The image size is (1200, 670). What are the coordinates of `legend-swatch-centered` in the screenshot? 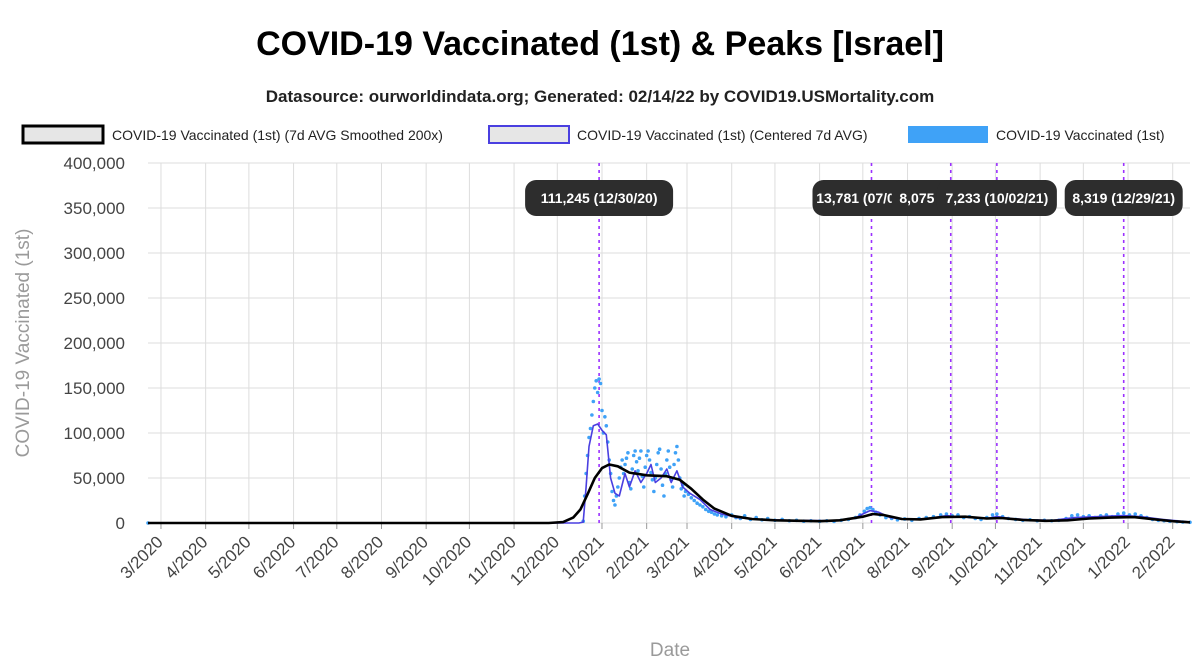 It's located at (529, 134).